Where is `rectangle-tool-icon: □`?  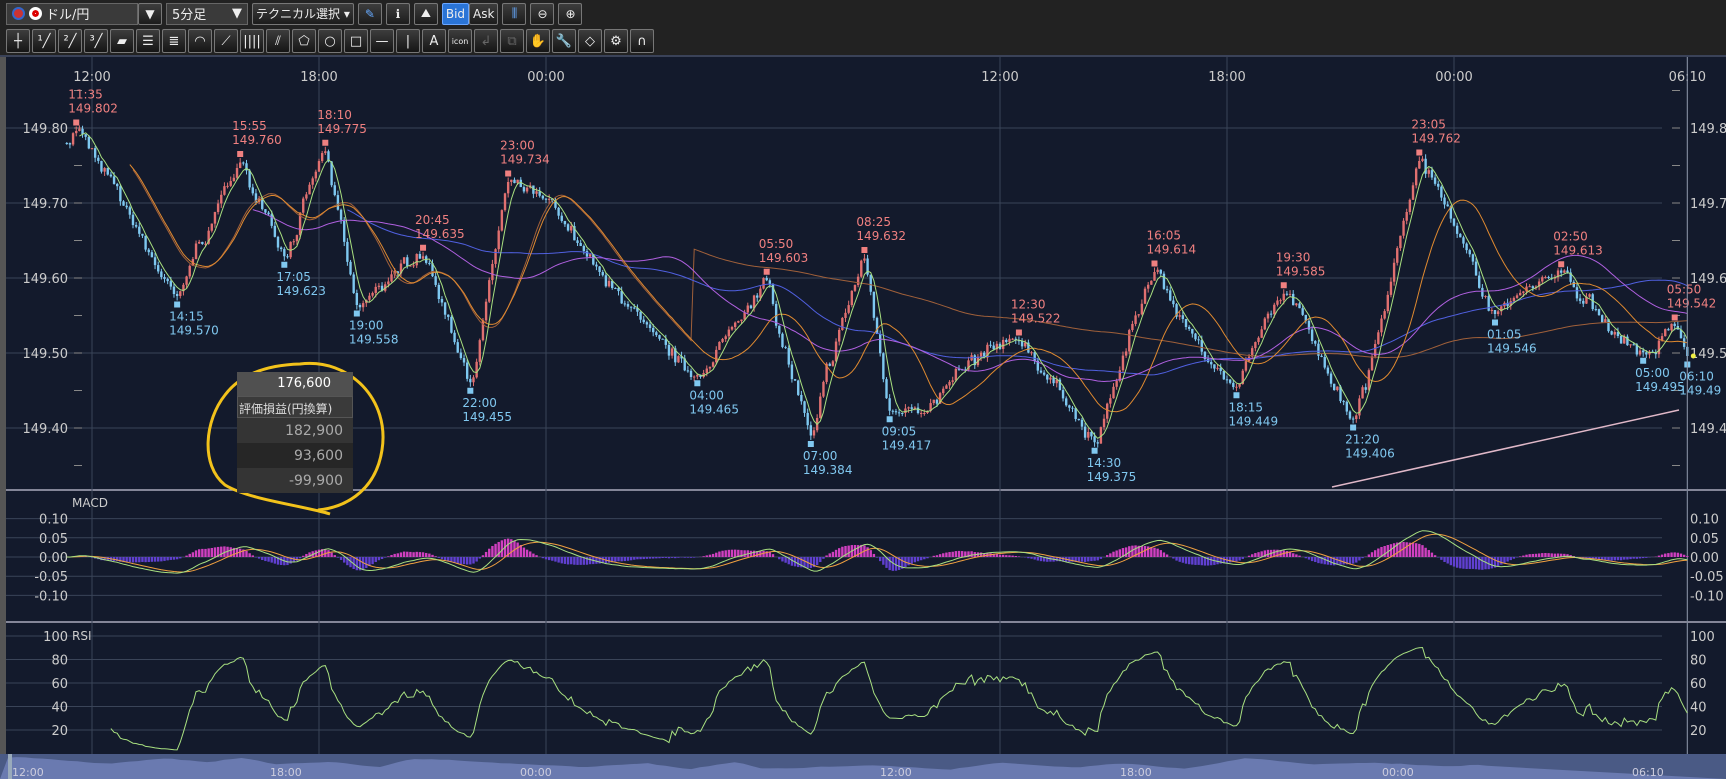
rectangle-tool-icon: □ is located at coordinates (356, 41).